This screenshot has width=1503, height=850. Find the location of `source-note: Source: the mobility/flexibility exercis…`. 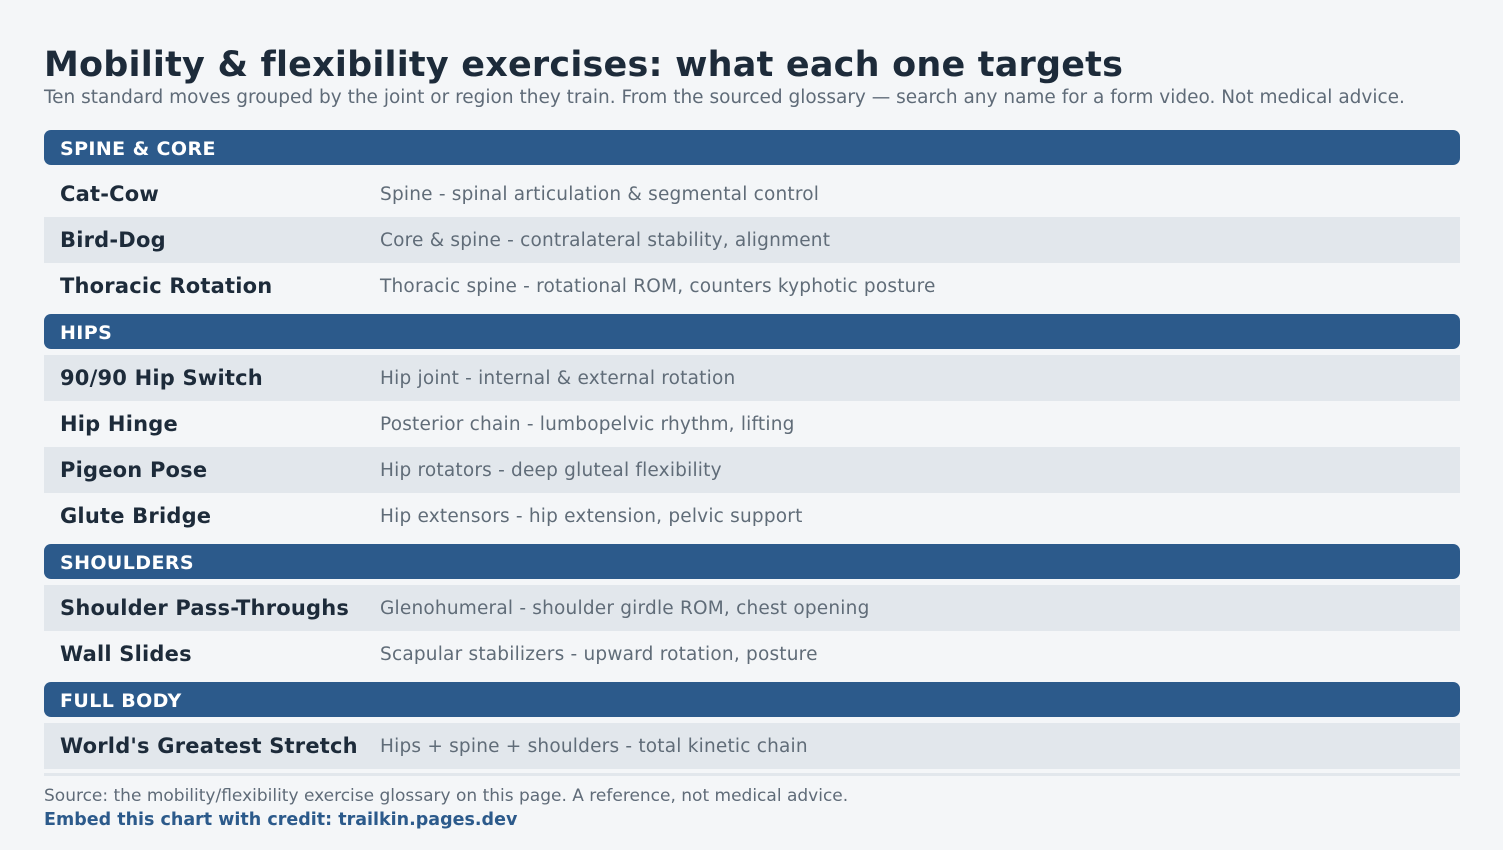

source-note: Source: the mobility/flexibility exercis… is located at coordinates (446, 796).